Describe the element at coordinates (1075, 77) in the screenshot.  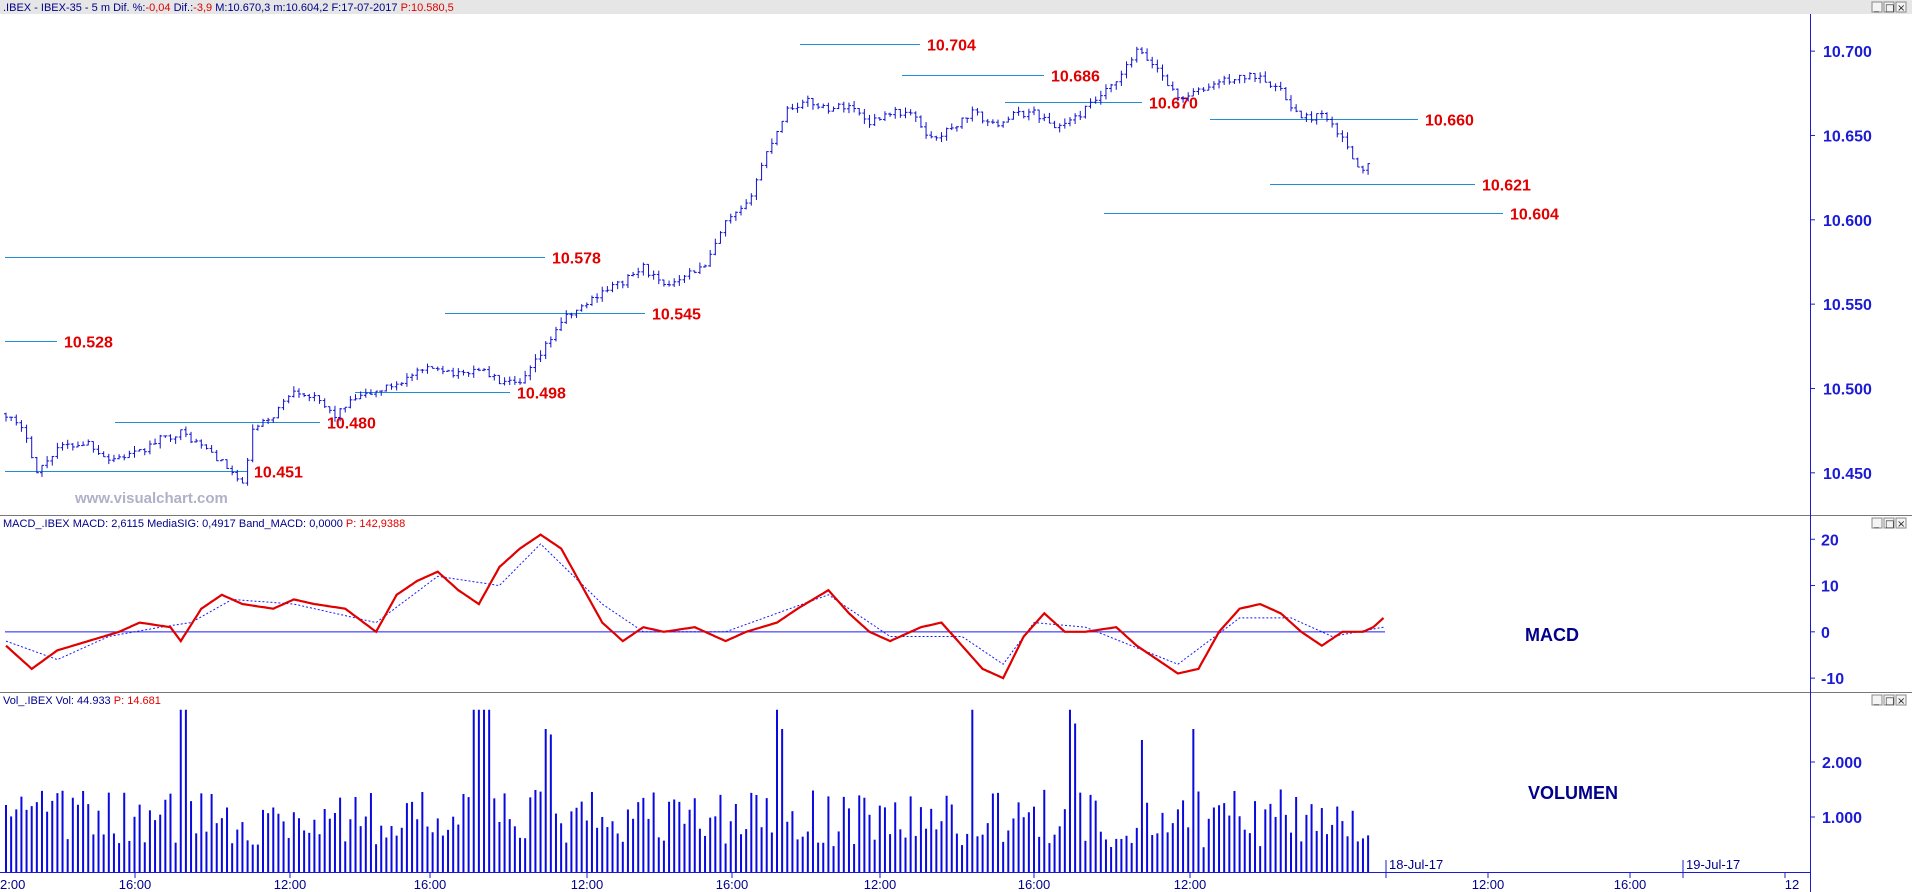
I see `level-label: 10.686` at that location.